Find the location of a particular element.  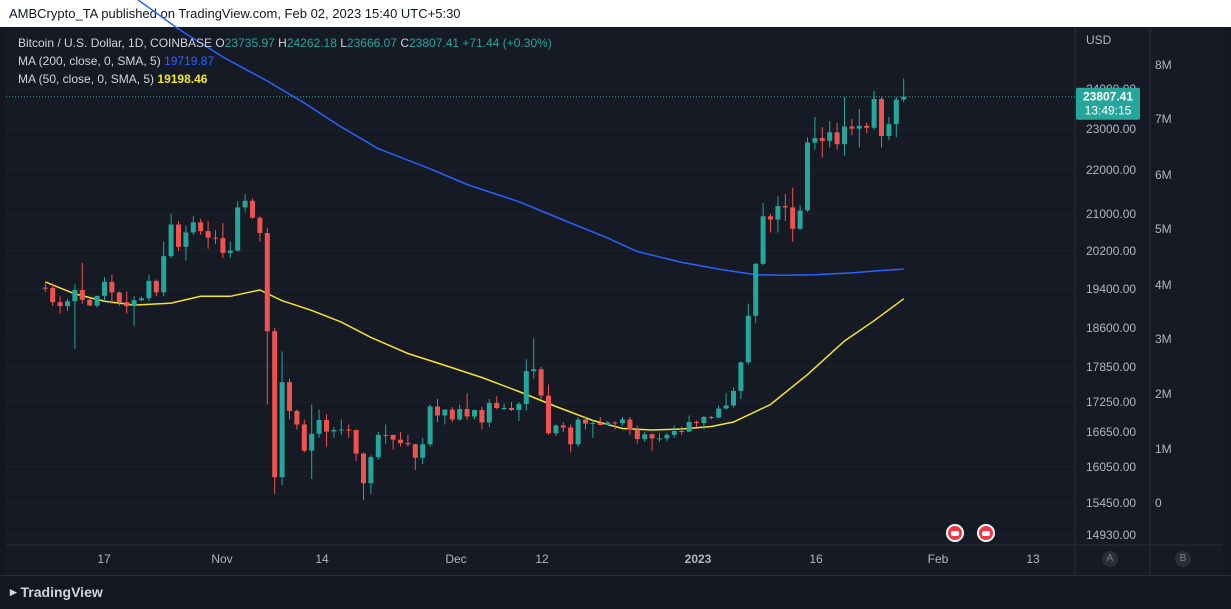

price-tick-label: 15450.00 is located at coordinates (1111, 503).